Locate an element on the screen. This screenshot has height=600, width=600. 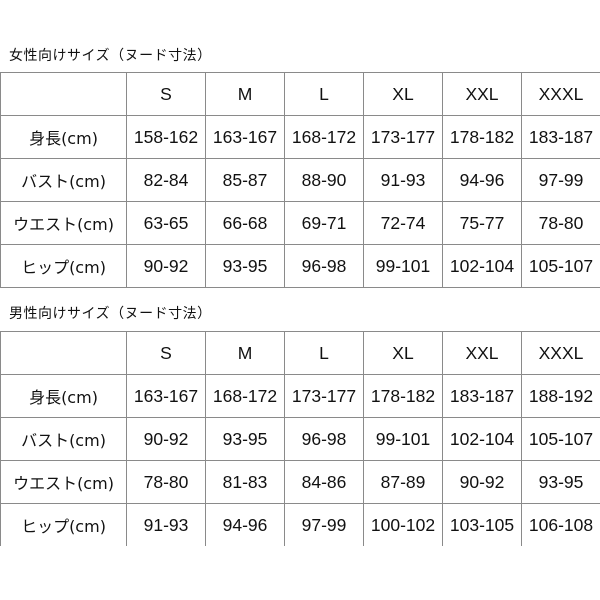
table-row: ウエスト(cm) 63-65 66-68 69-71 72-74 75-77 78-80 is located at coordinates (300, 223).